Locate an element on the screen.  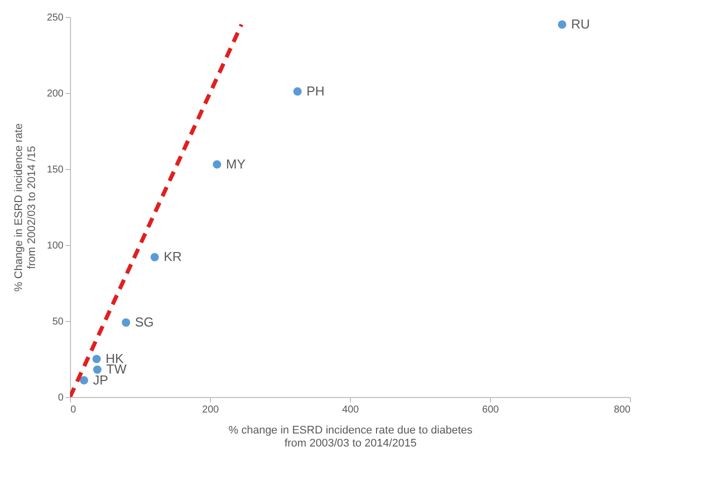
x-tick-label: 400 is located at coordinates (351, 410).